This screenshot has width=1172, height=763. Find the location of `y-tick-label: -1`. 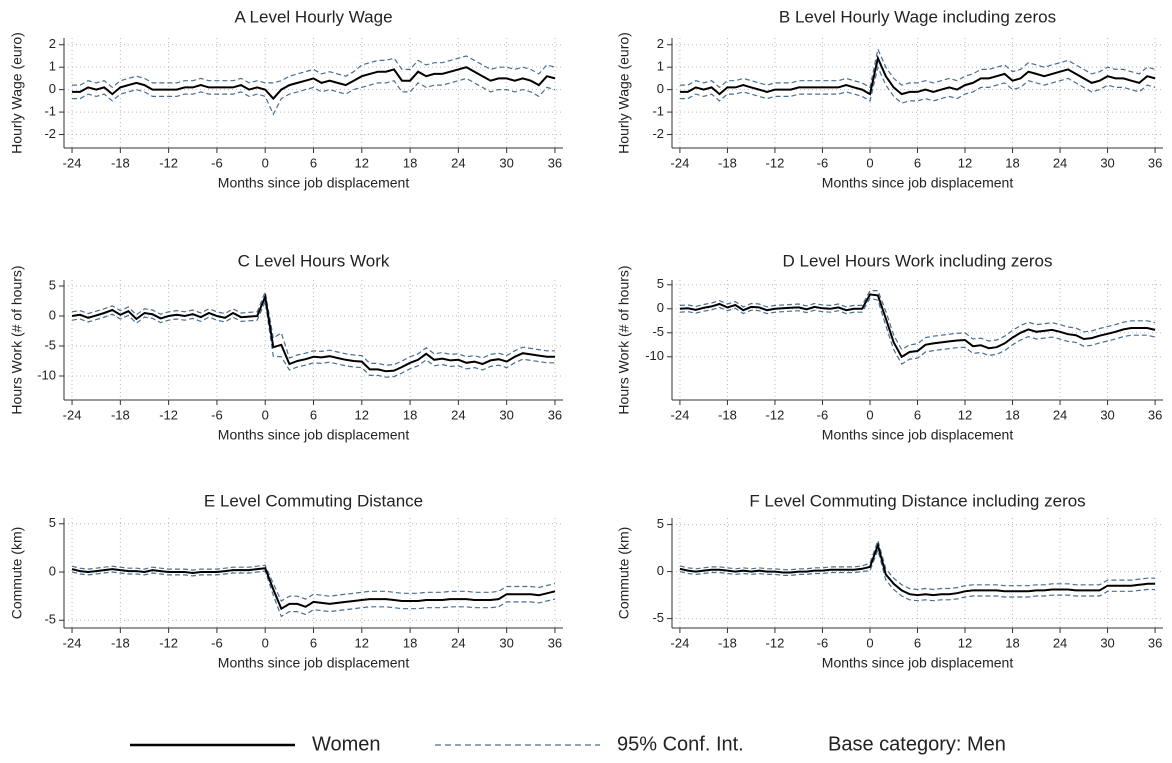

y-tick-label: -1 is located at coordinates (50, 111).